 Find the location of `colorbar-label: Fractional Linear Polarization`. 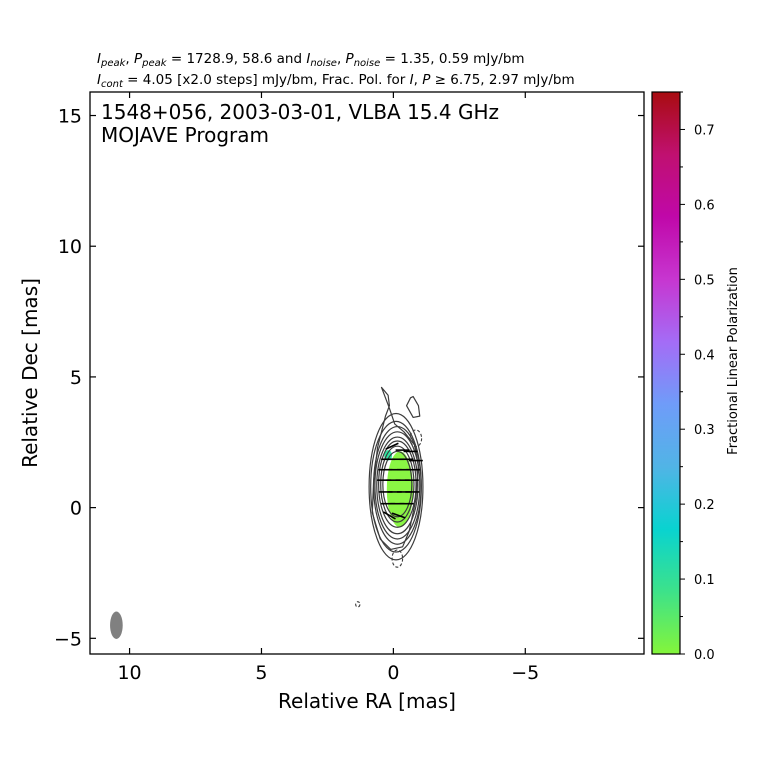

colorbar-label: Fractional Linear Polarization is located at coordinates (733, 361).